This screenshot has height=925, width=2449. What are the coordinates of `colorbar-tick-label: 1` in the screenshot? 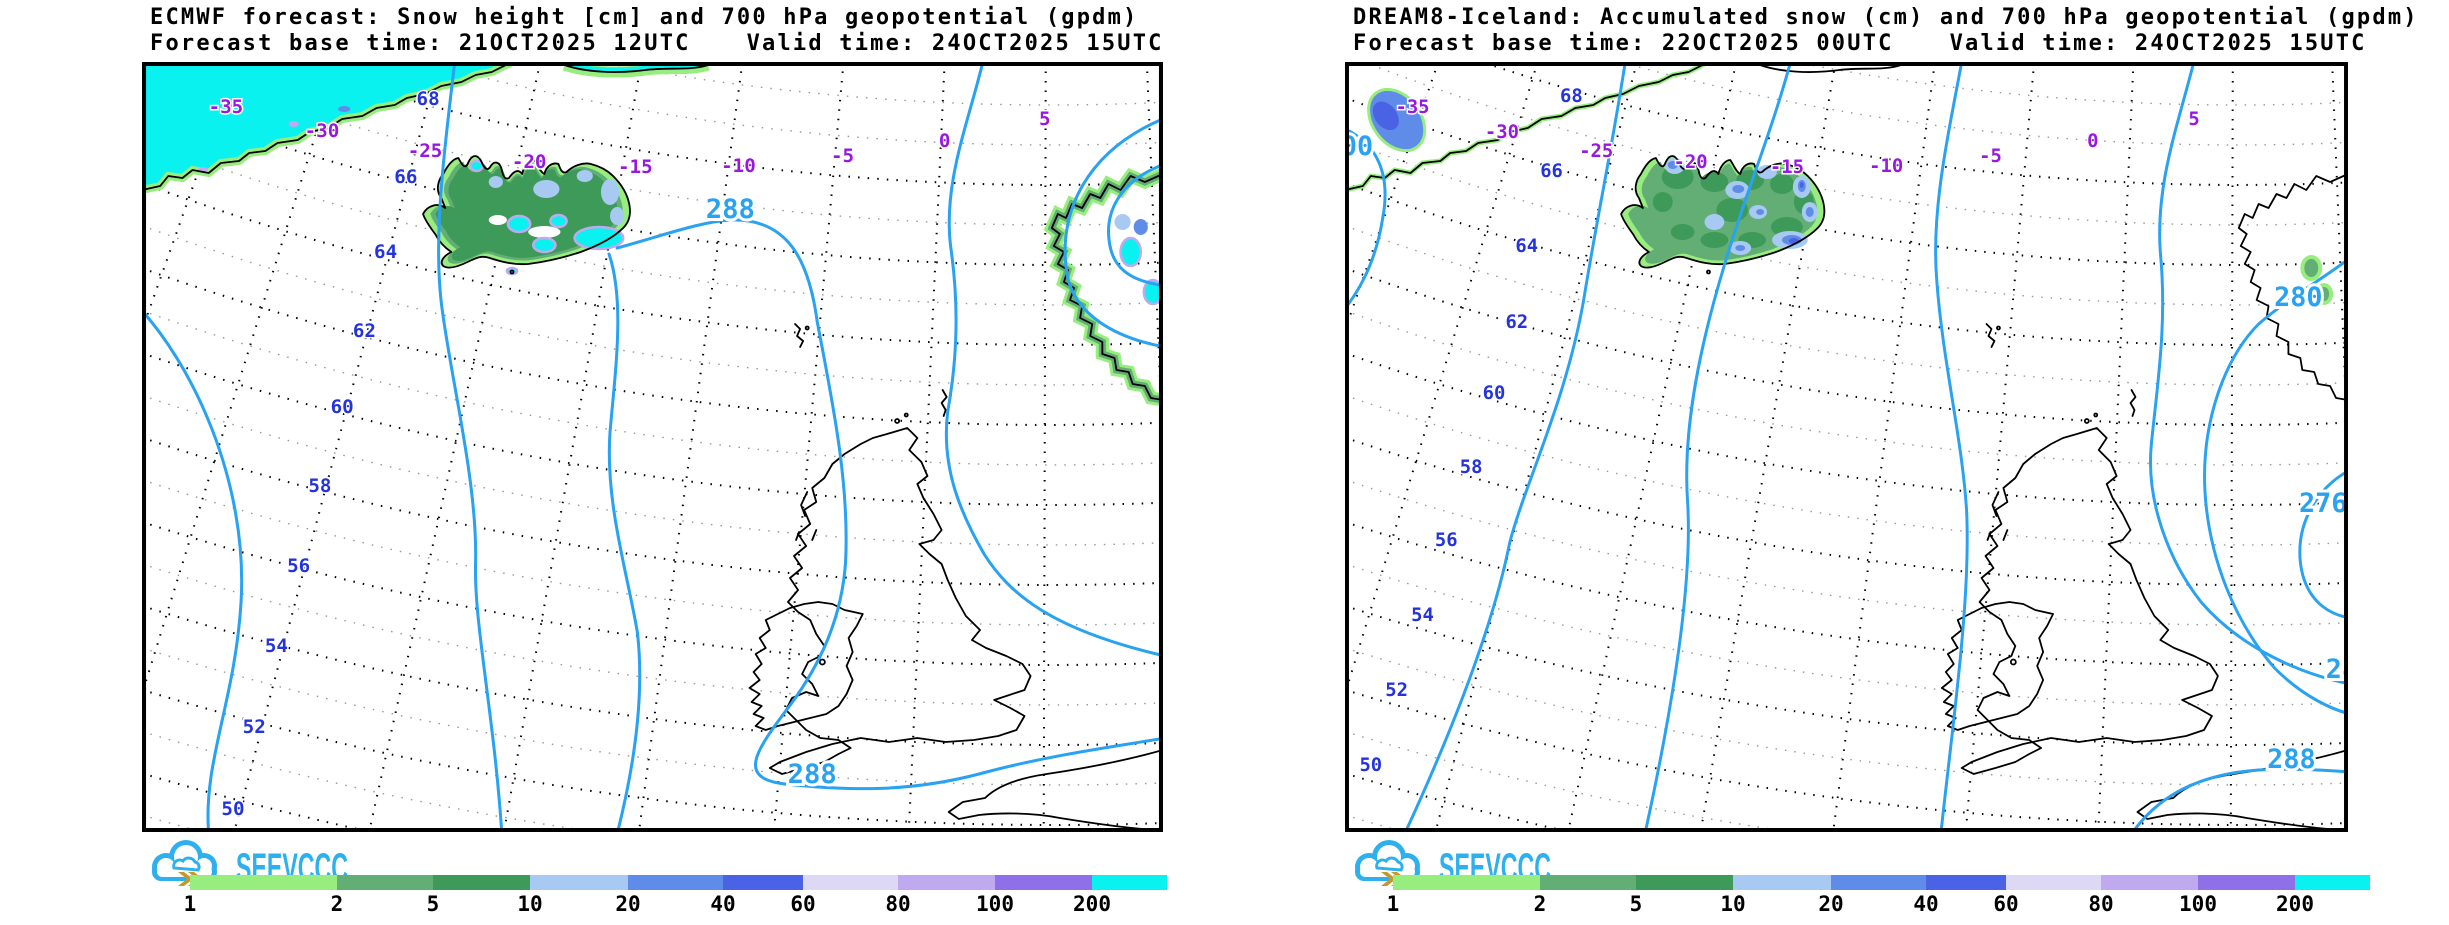 It's located at (190, 904).